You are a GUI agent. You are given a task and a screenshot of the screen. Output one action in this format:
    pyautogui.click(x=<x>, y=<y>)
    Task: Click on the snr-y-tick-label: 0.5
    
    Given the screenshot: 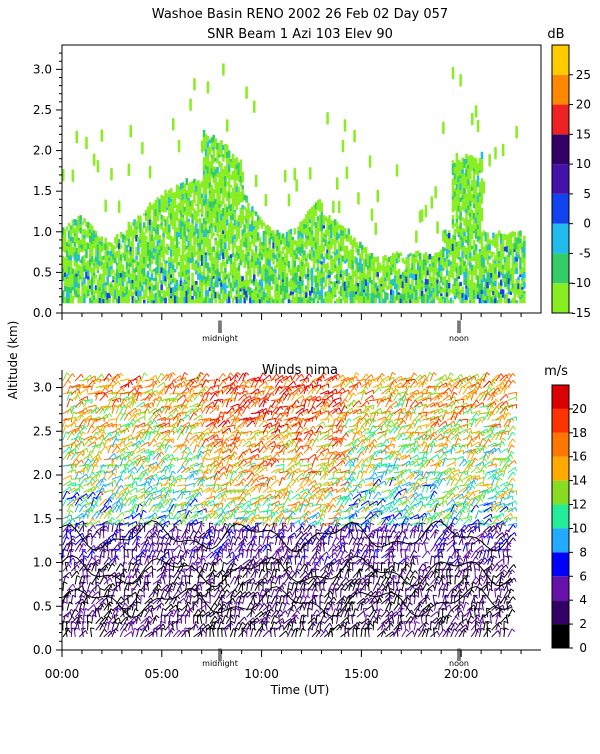 What is the action you would take?
    pyautogui.click(x=42, y=272)
    